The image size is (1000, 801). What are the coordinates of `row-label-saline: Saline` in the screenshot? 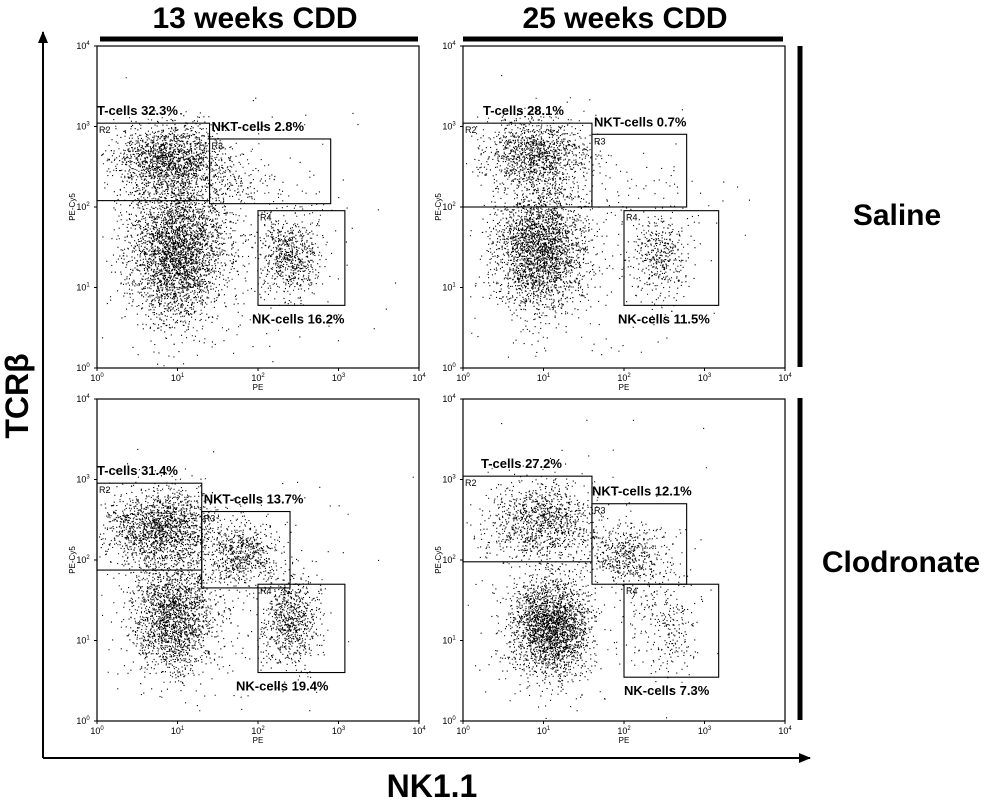 It's located at (897, 215).